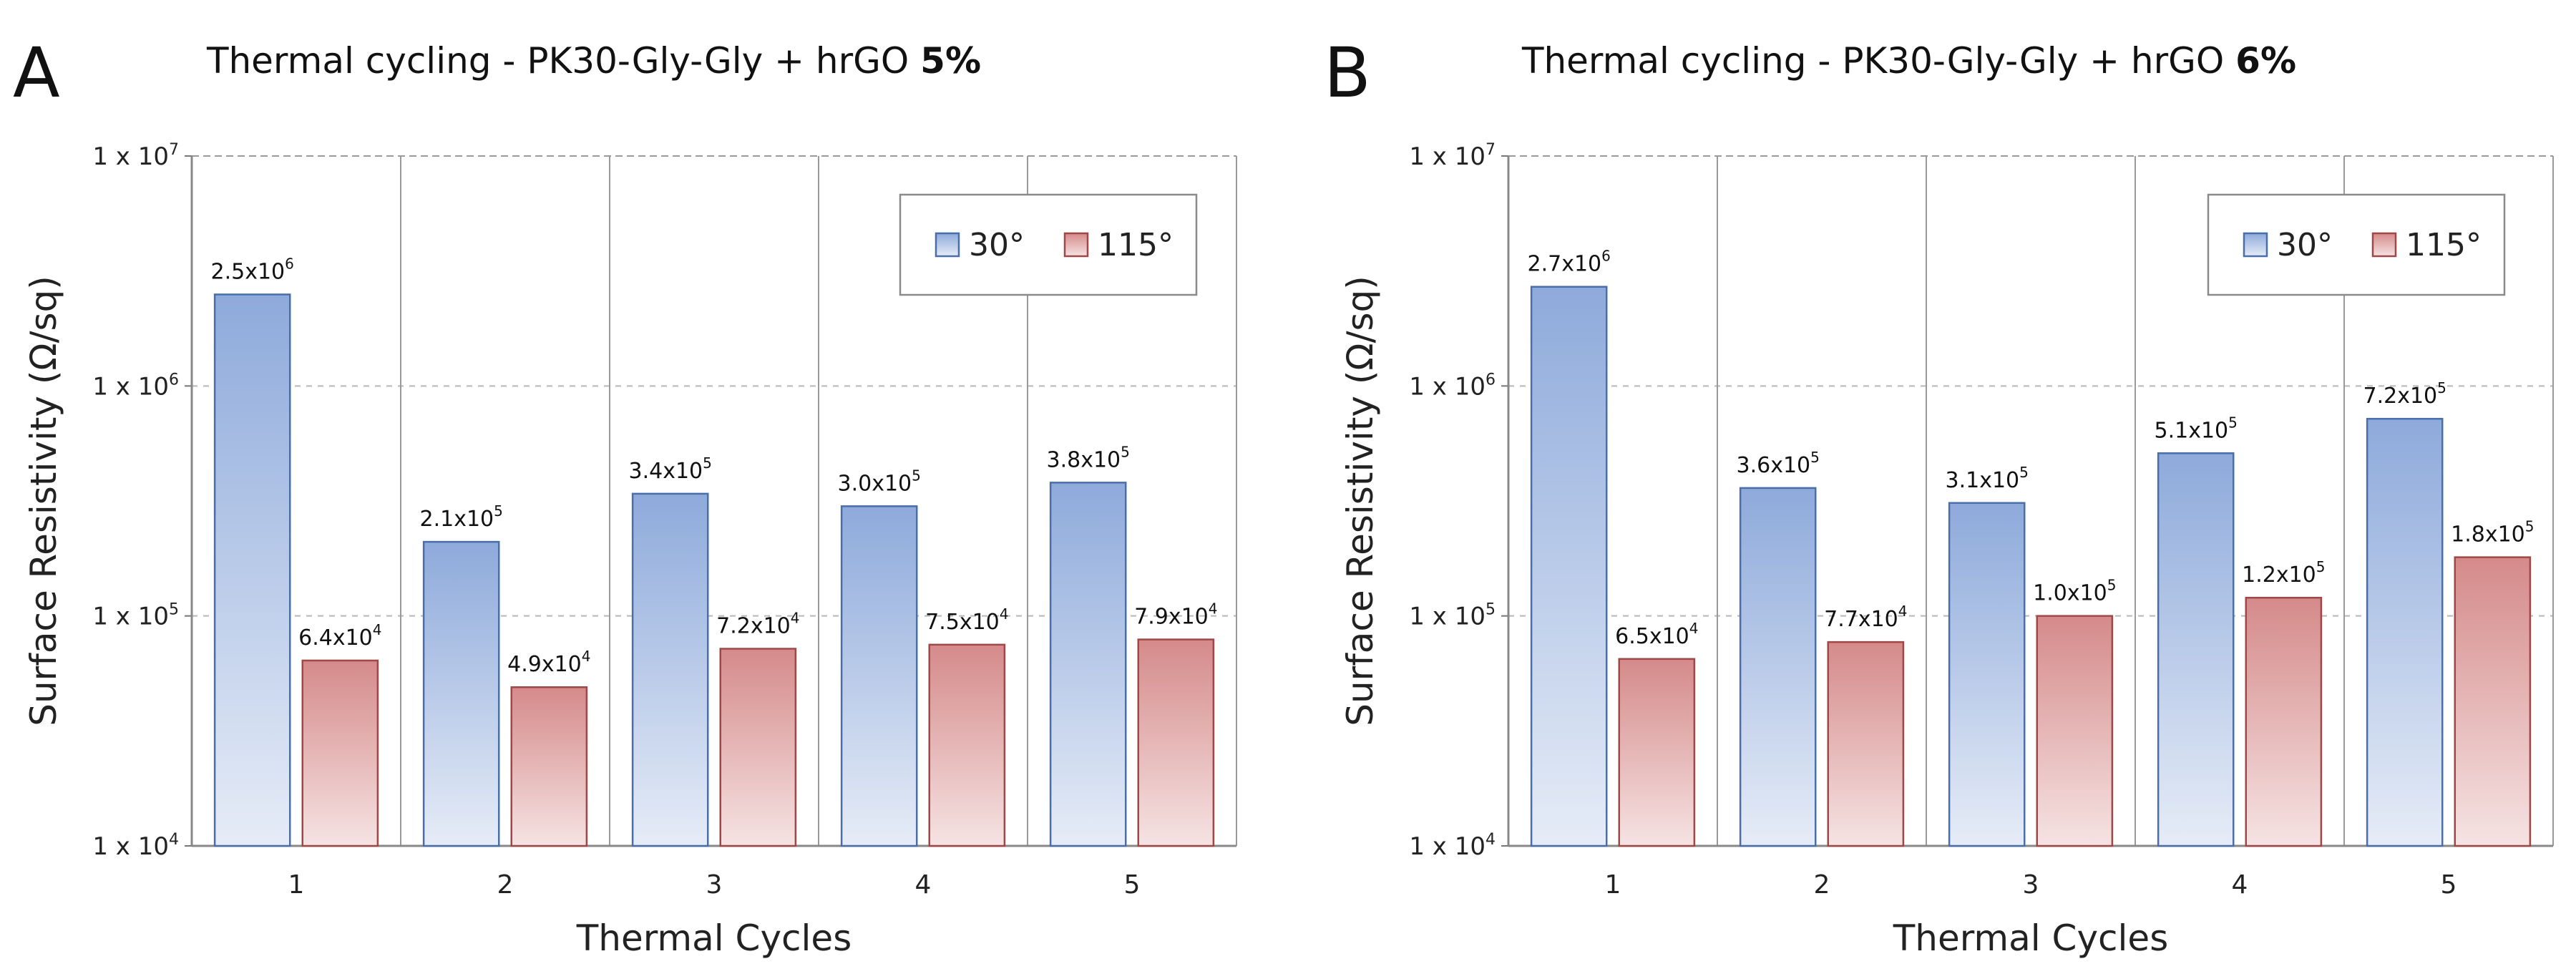  What do you see at coordinates (1568, 262) in the screenshot?
I see `data-label: 2.7x10⁶` at bounding box center [1568, 262].